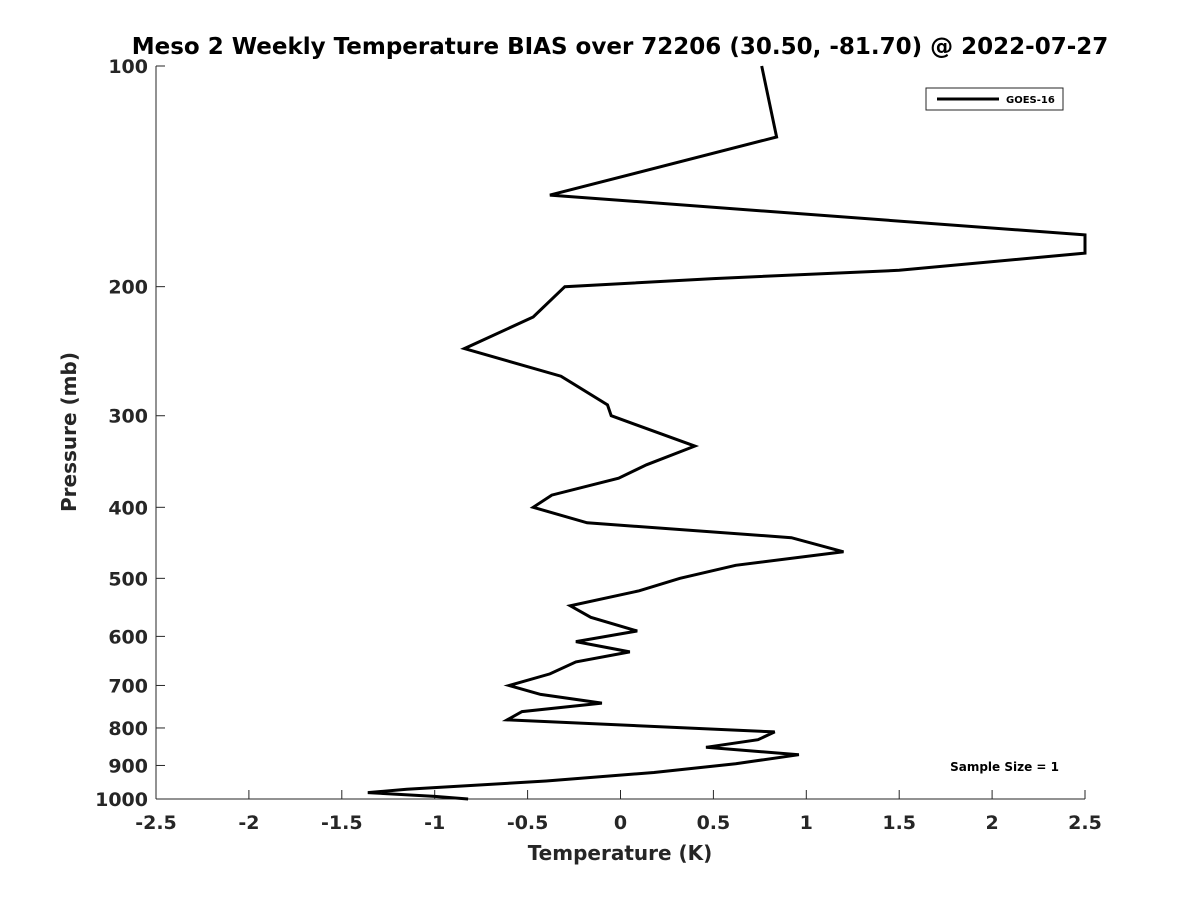  Describe the element at coordinates (1004, 767) in the screenshot. I see `sample-size-note: Sample Size = 1` at that location.